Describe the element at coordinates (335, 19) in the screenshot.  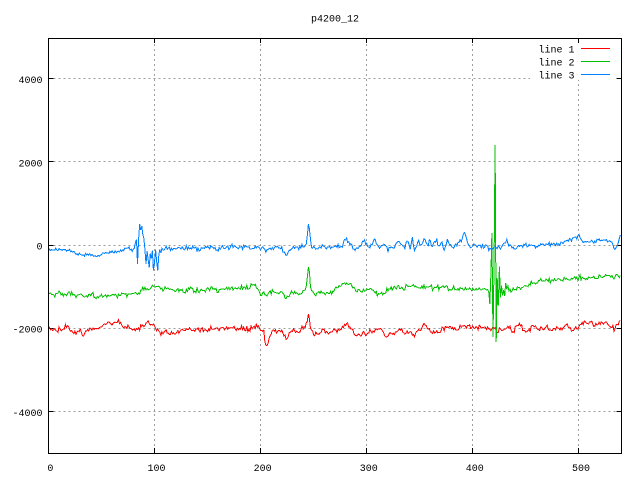
I see `svg-text: p4200_12` at that location.